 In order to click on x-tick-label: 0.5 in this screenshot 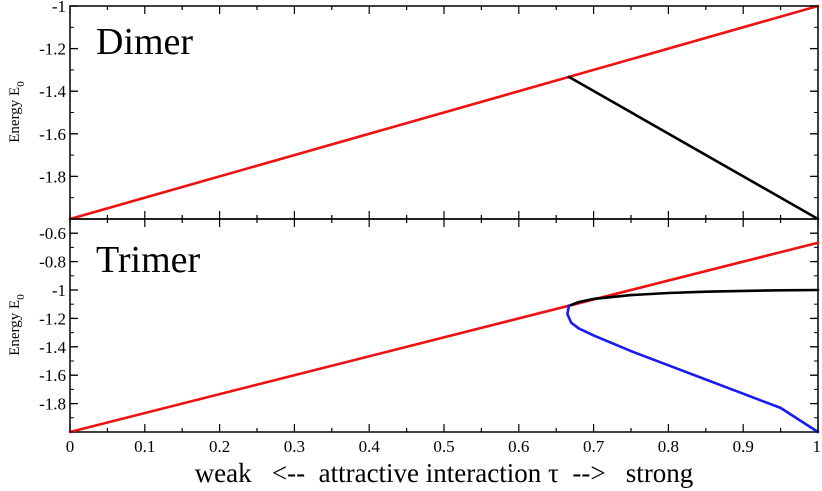, I will do `click(443, 446)`.